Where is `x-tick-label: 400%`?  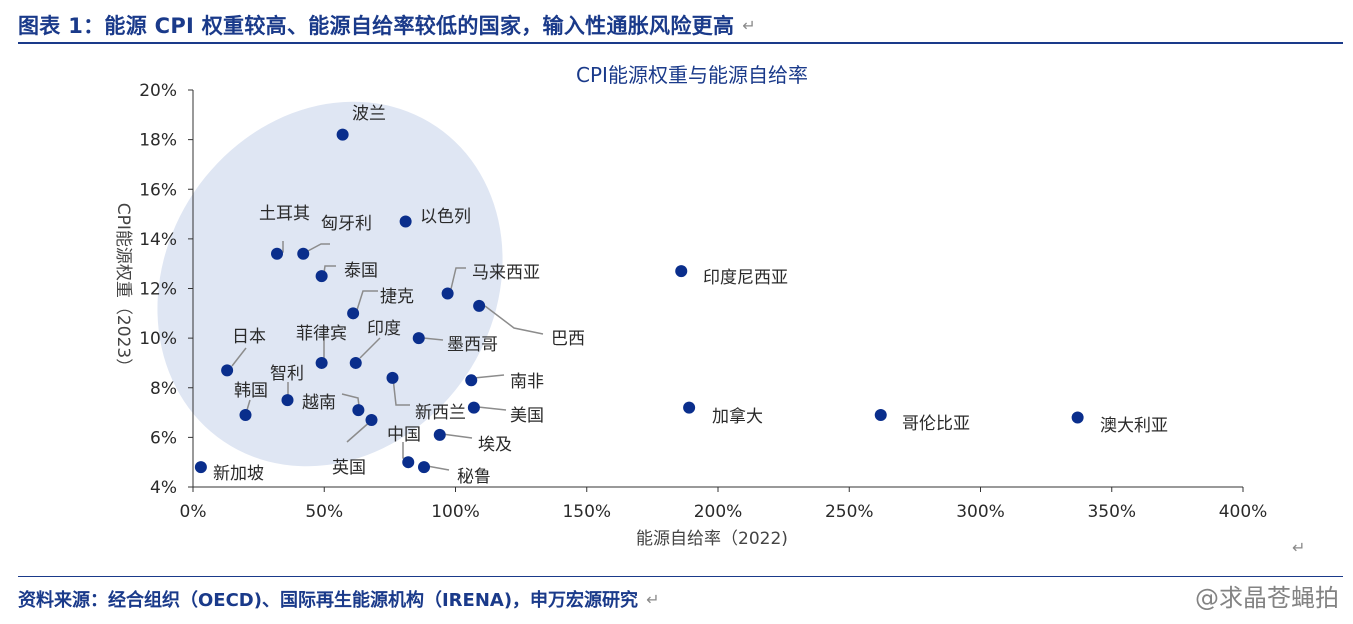 x-tick-label: 400% is located at coordinates (1243, 512).